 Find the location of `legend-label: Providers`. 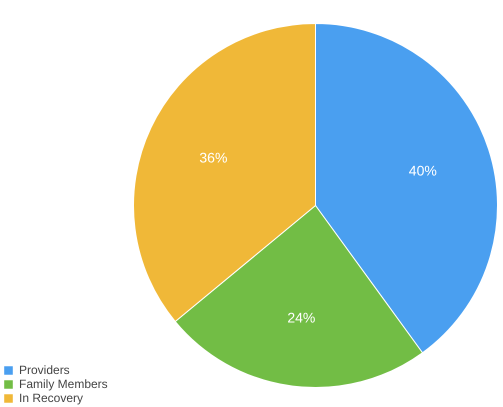

legend-label: Providers is located at coordinates (44, 370).